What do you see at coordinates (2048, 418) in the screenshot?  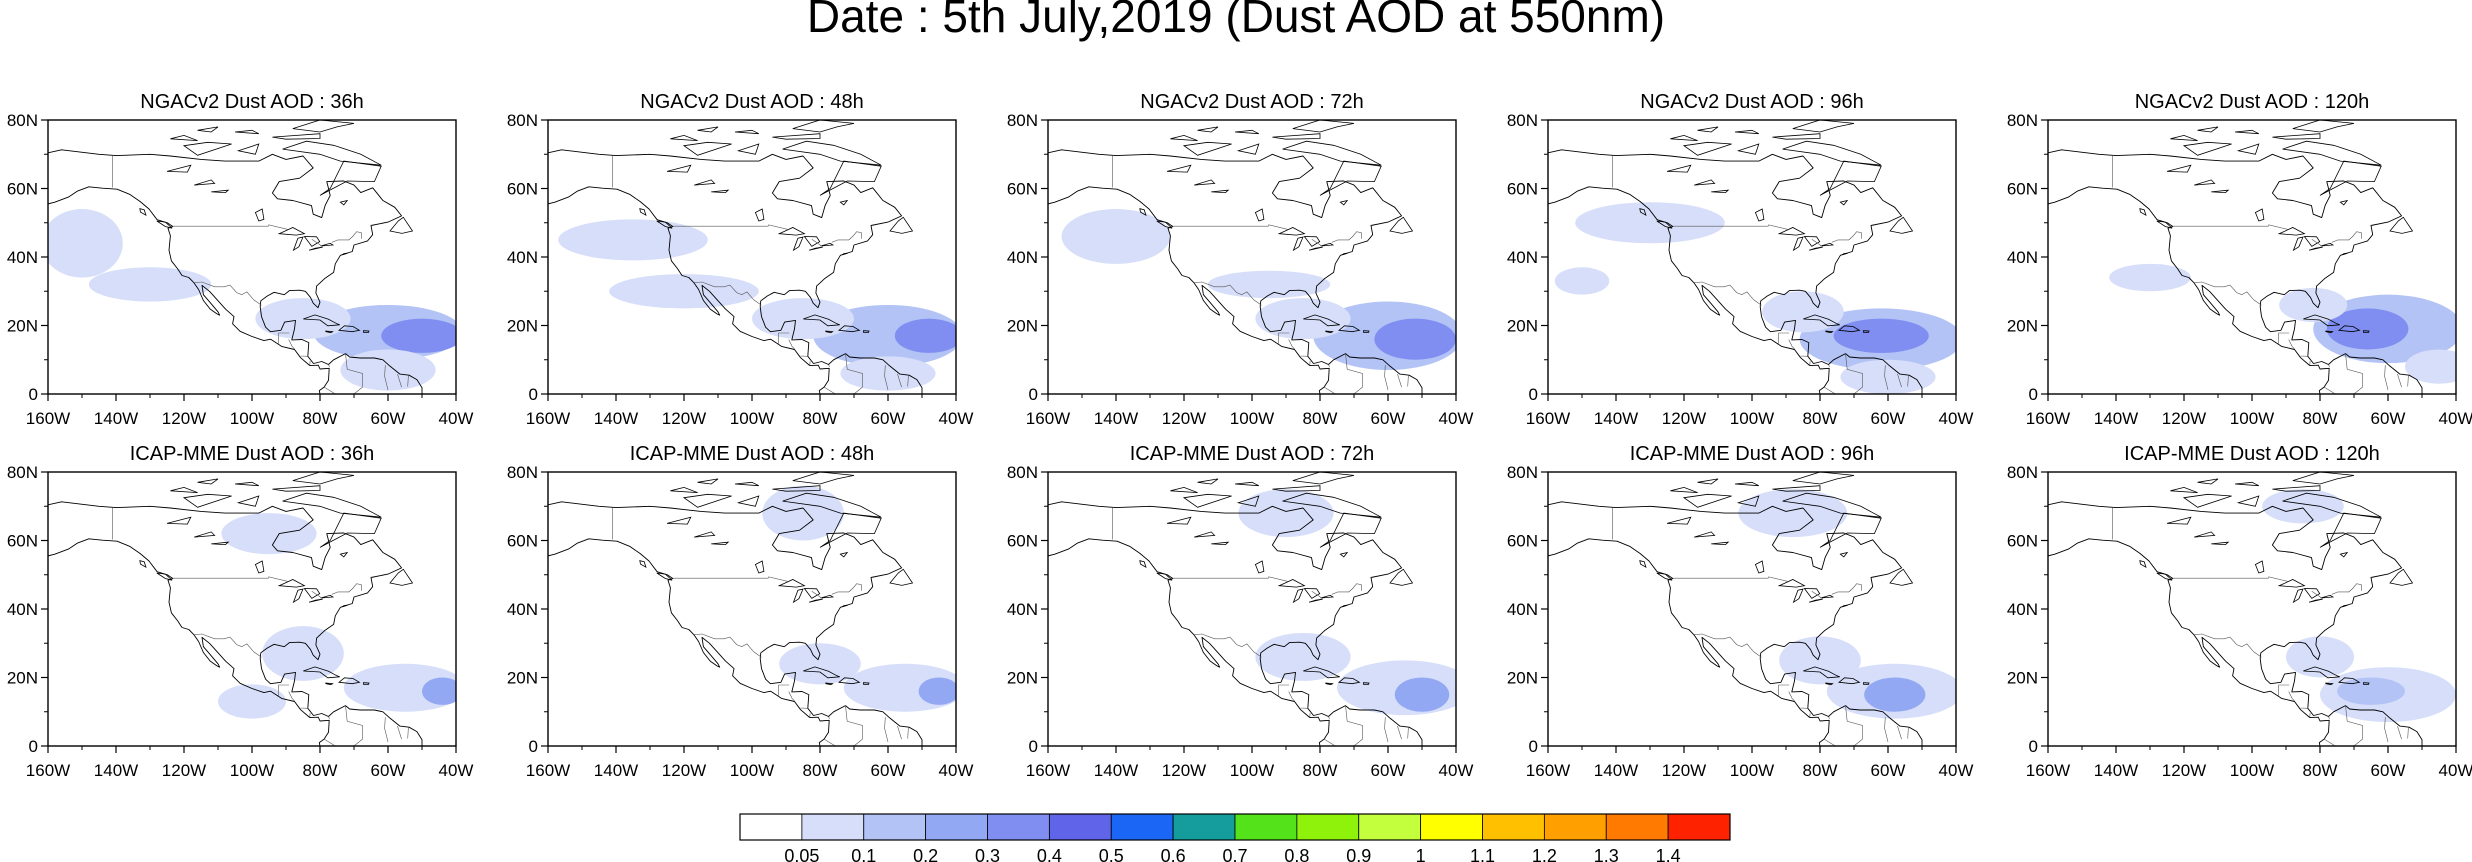 I see `lon-tick-label: 160W` at bounding box center [2048, 418].